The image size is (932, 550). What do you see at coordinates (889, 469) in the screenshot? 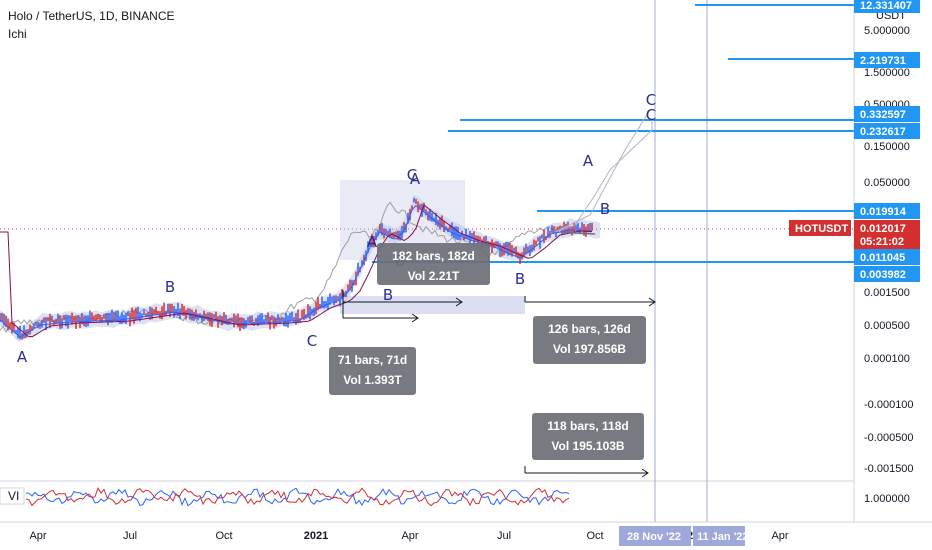
I see `price-axis-tick: -0.001500` at bounding box center [889, 469].